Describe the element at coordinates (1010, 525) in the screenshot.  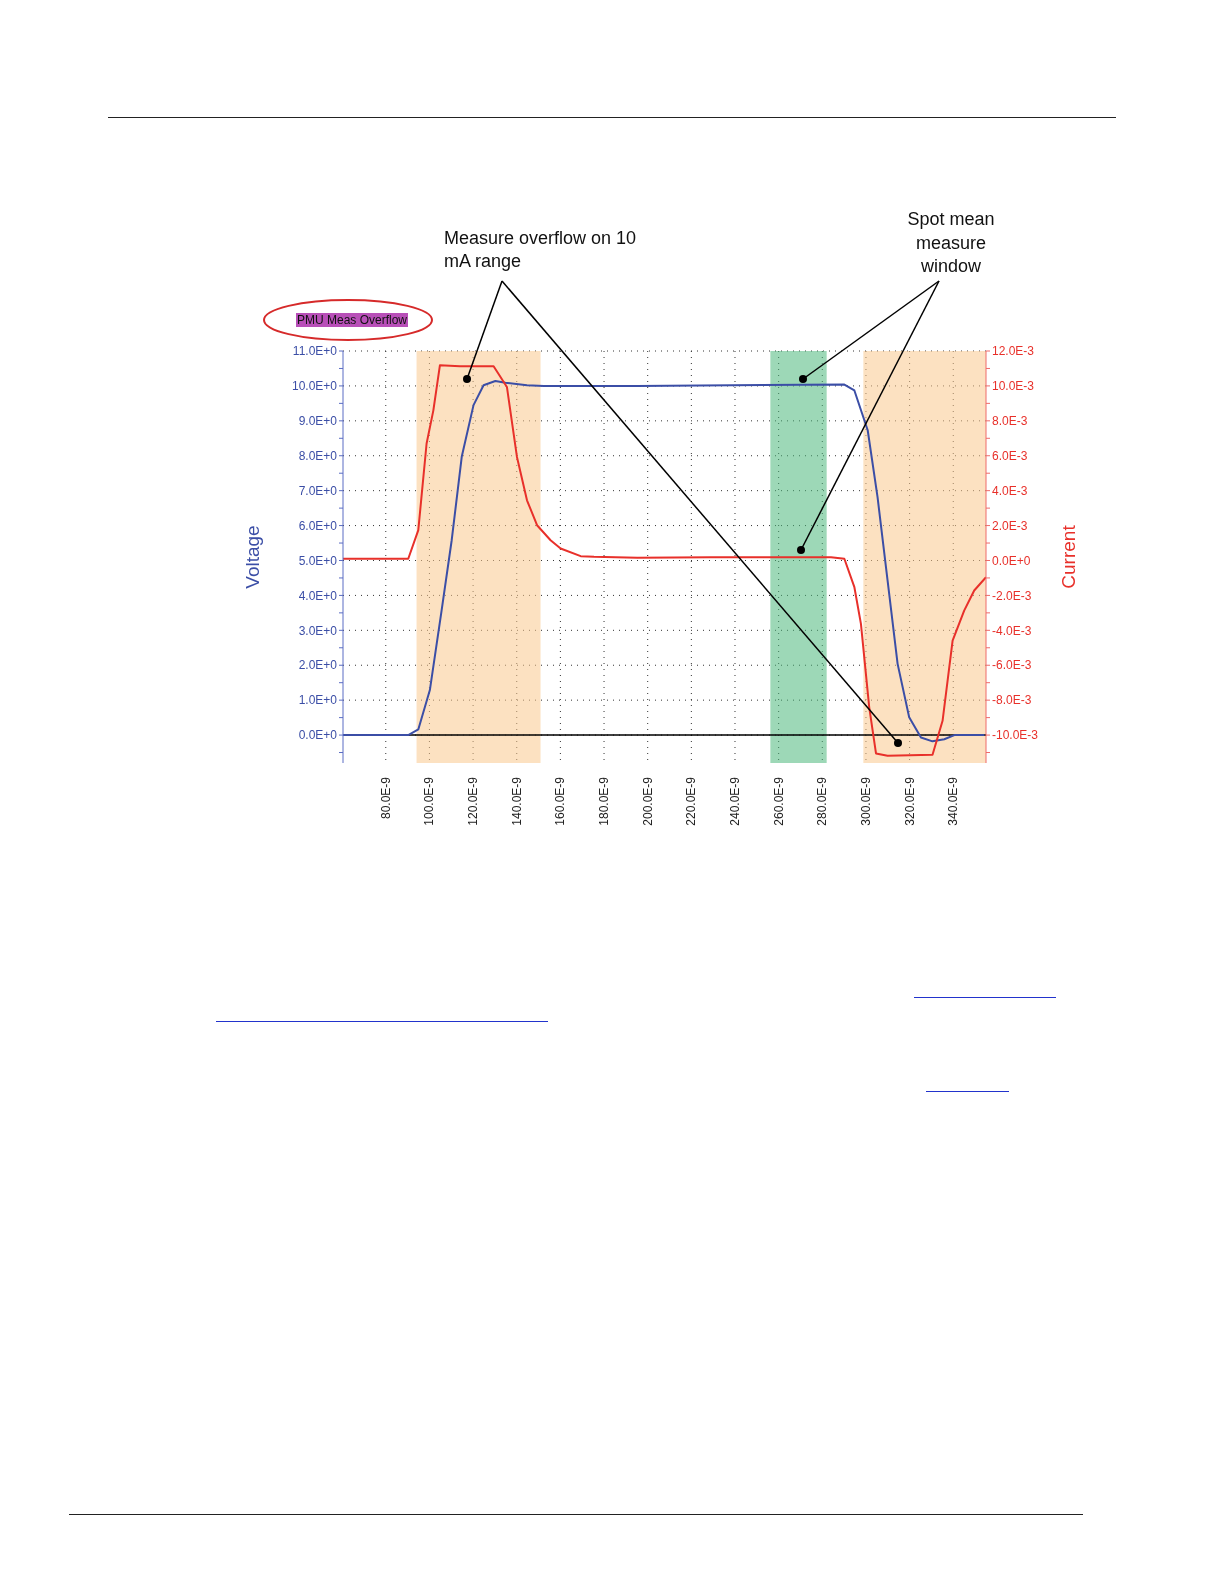
I see `y2-tick-label: 2.0E-3` at that location.